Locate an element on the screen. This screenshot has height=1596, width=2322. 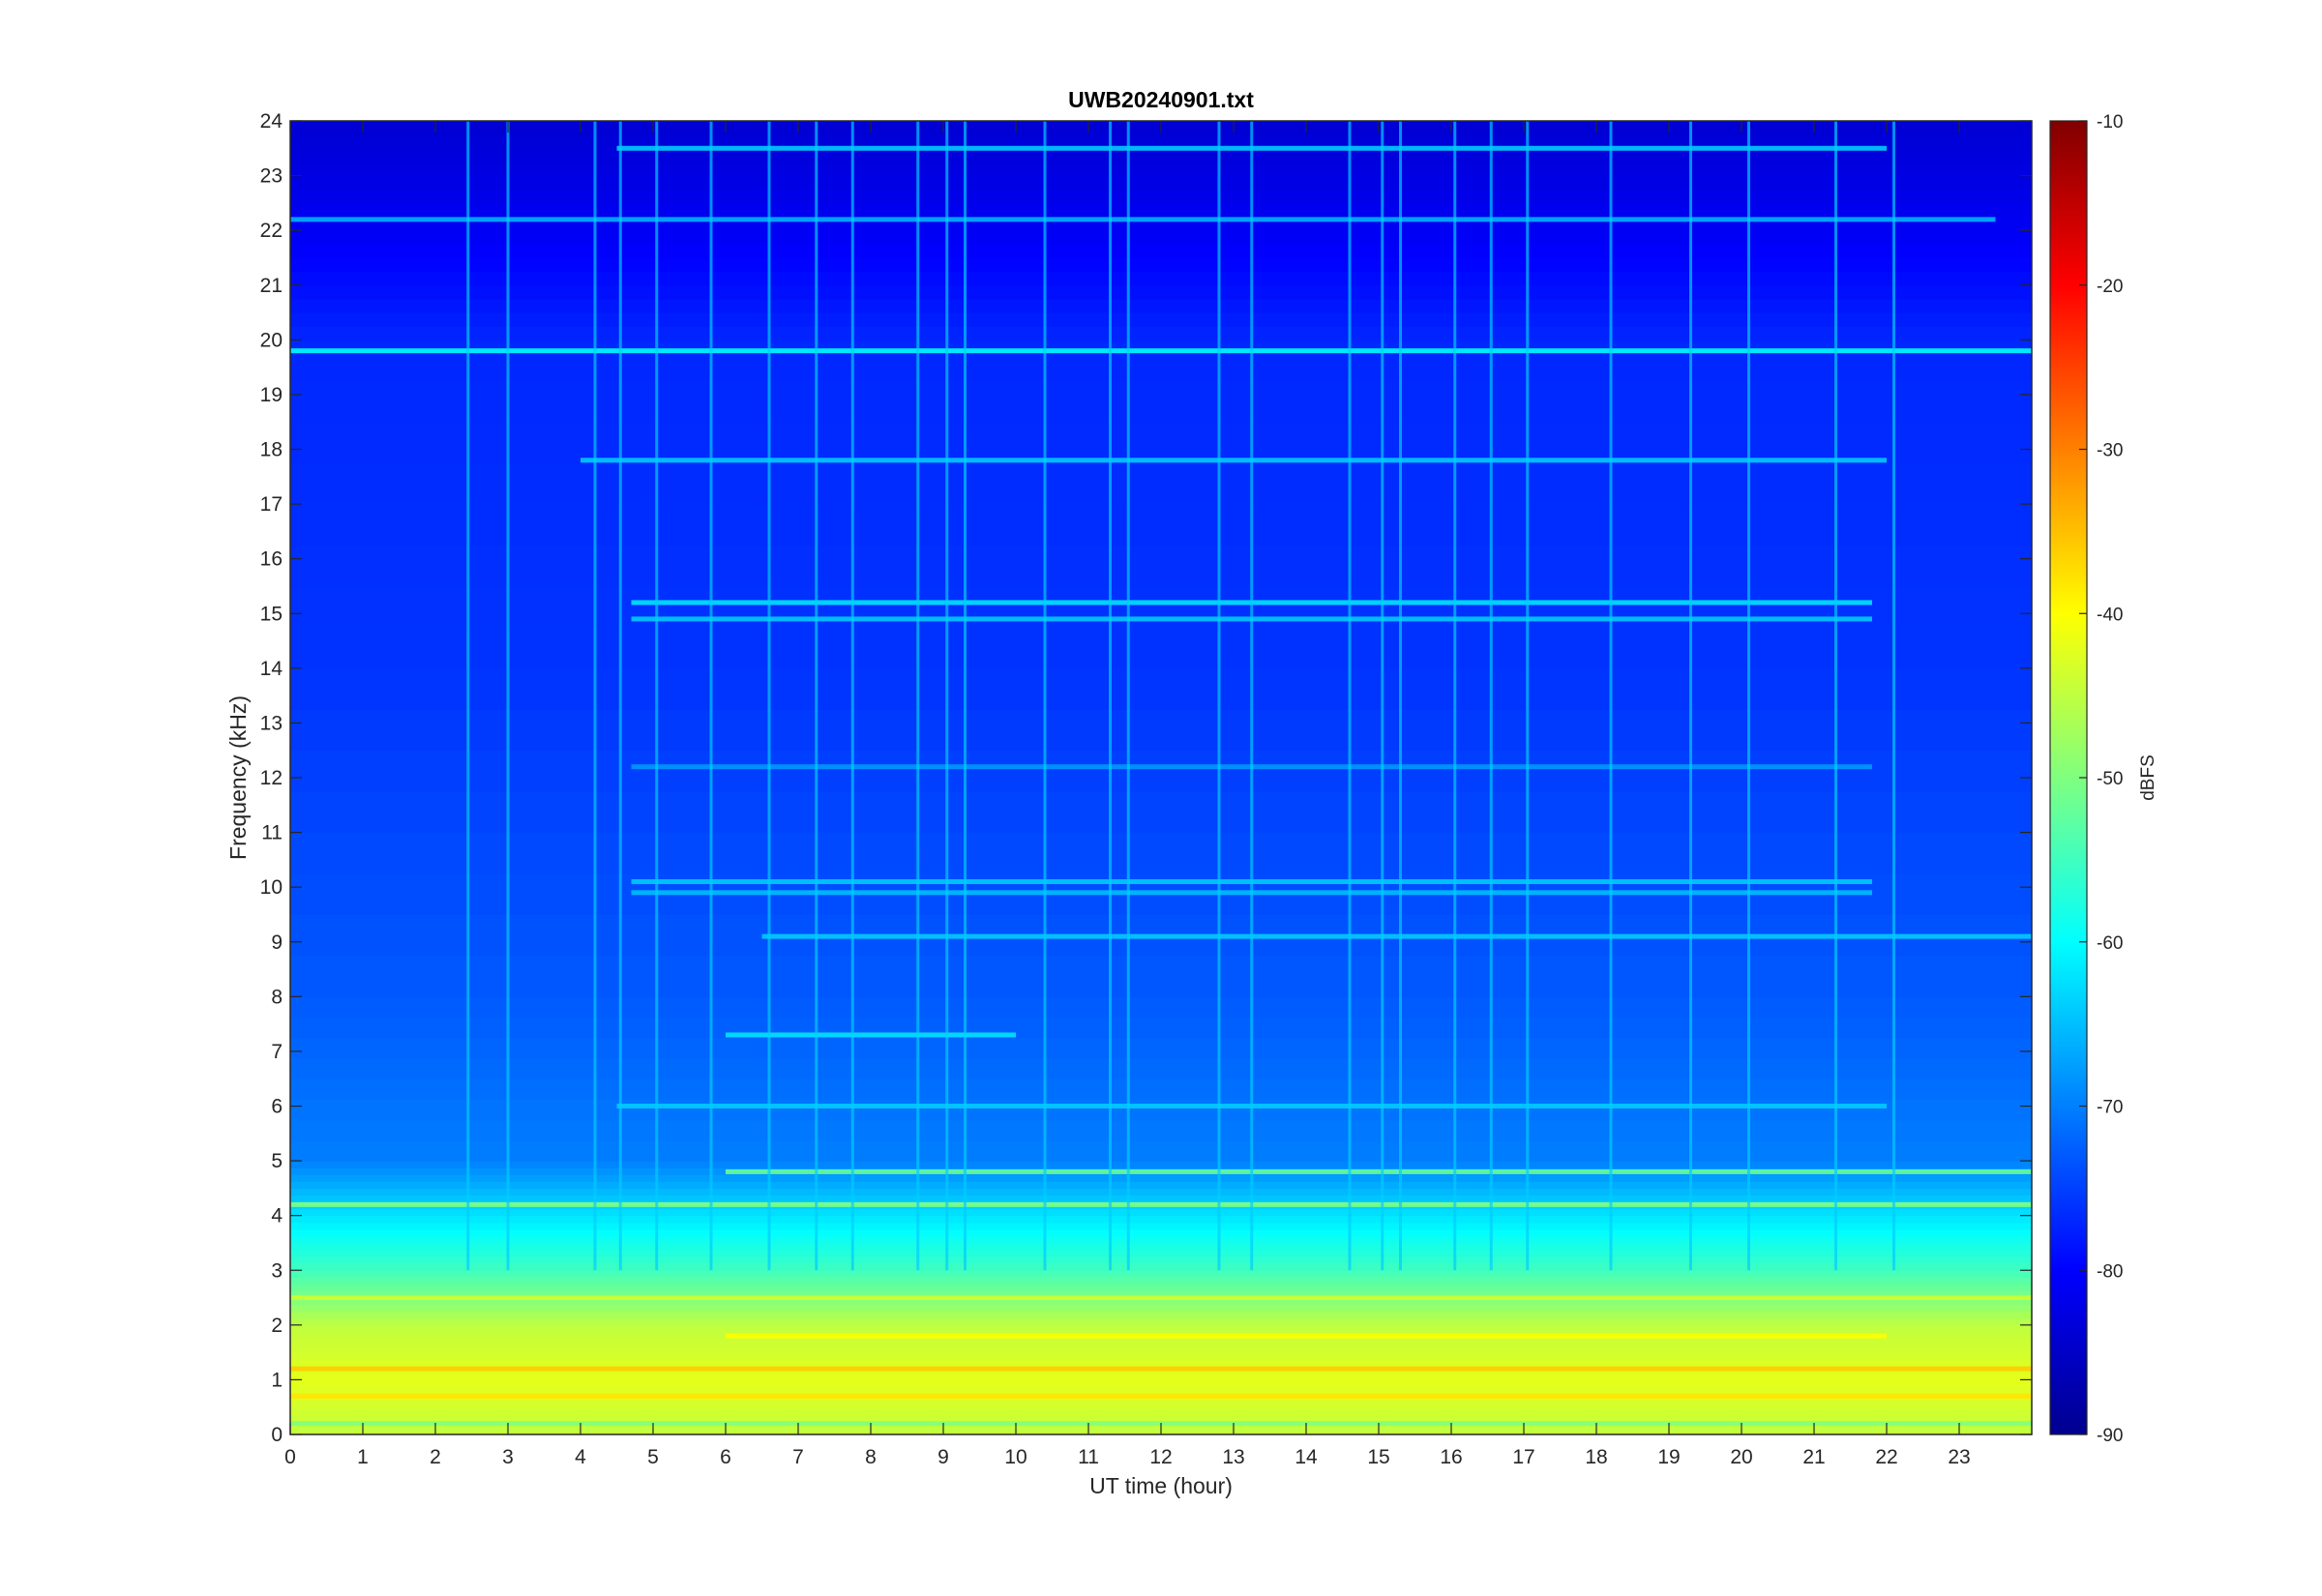
x-tick-label: 0 is located at coordinates (290, 1457).